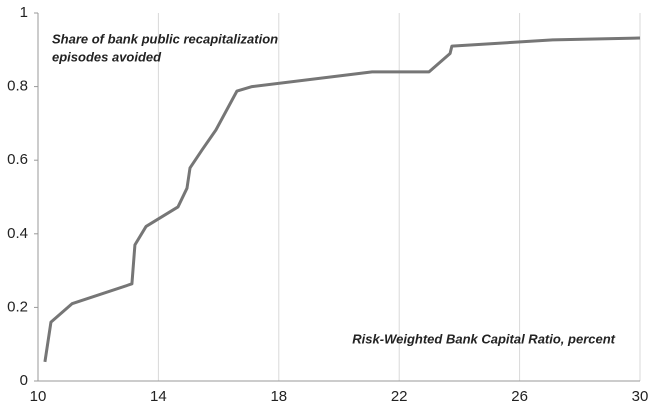 The height and width of the screenshot is (409, 652). What do you see at coordinates (519, 396) in the screenshot?
I see `x-tick-label: 26` at bounding box center [519, 396].